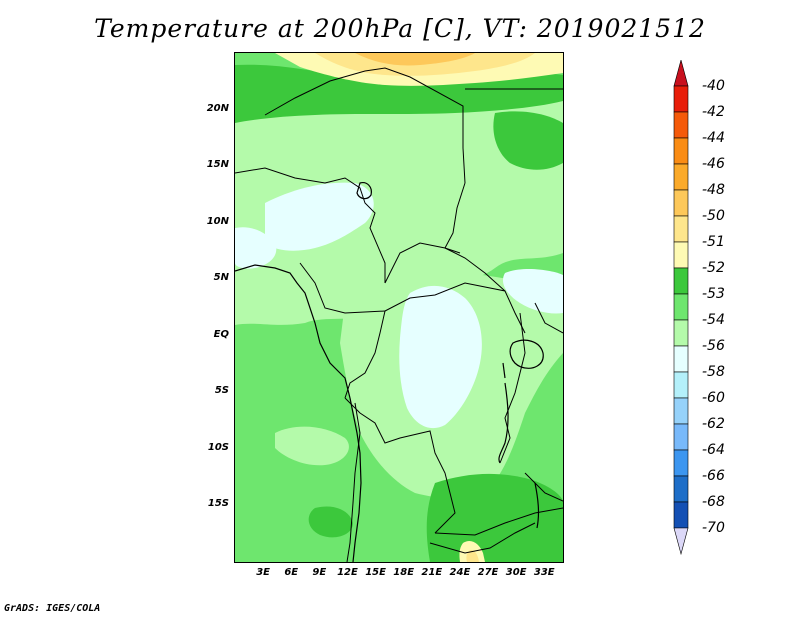 This screenshot has height=618, width=800. Describe the element at coordinates (365, 354) in the screenshot. I see `border-congo` at that location.